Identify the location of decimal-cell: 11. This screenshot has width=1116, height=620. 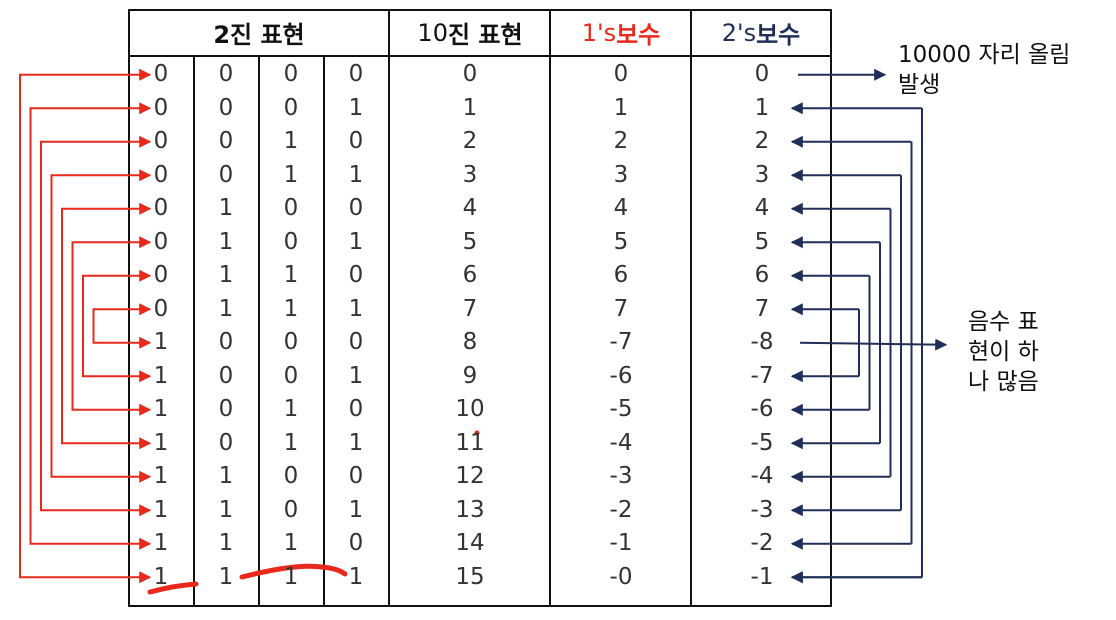
(470, 442).